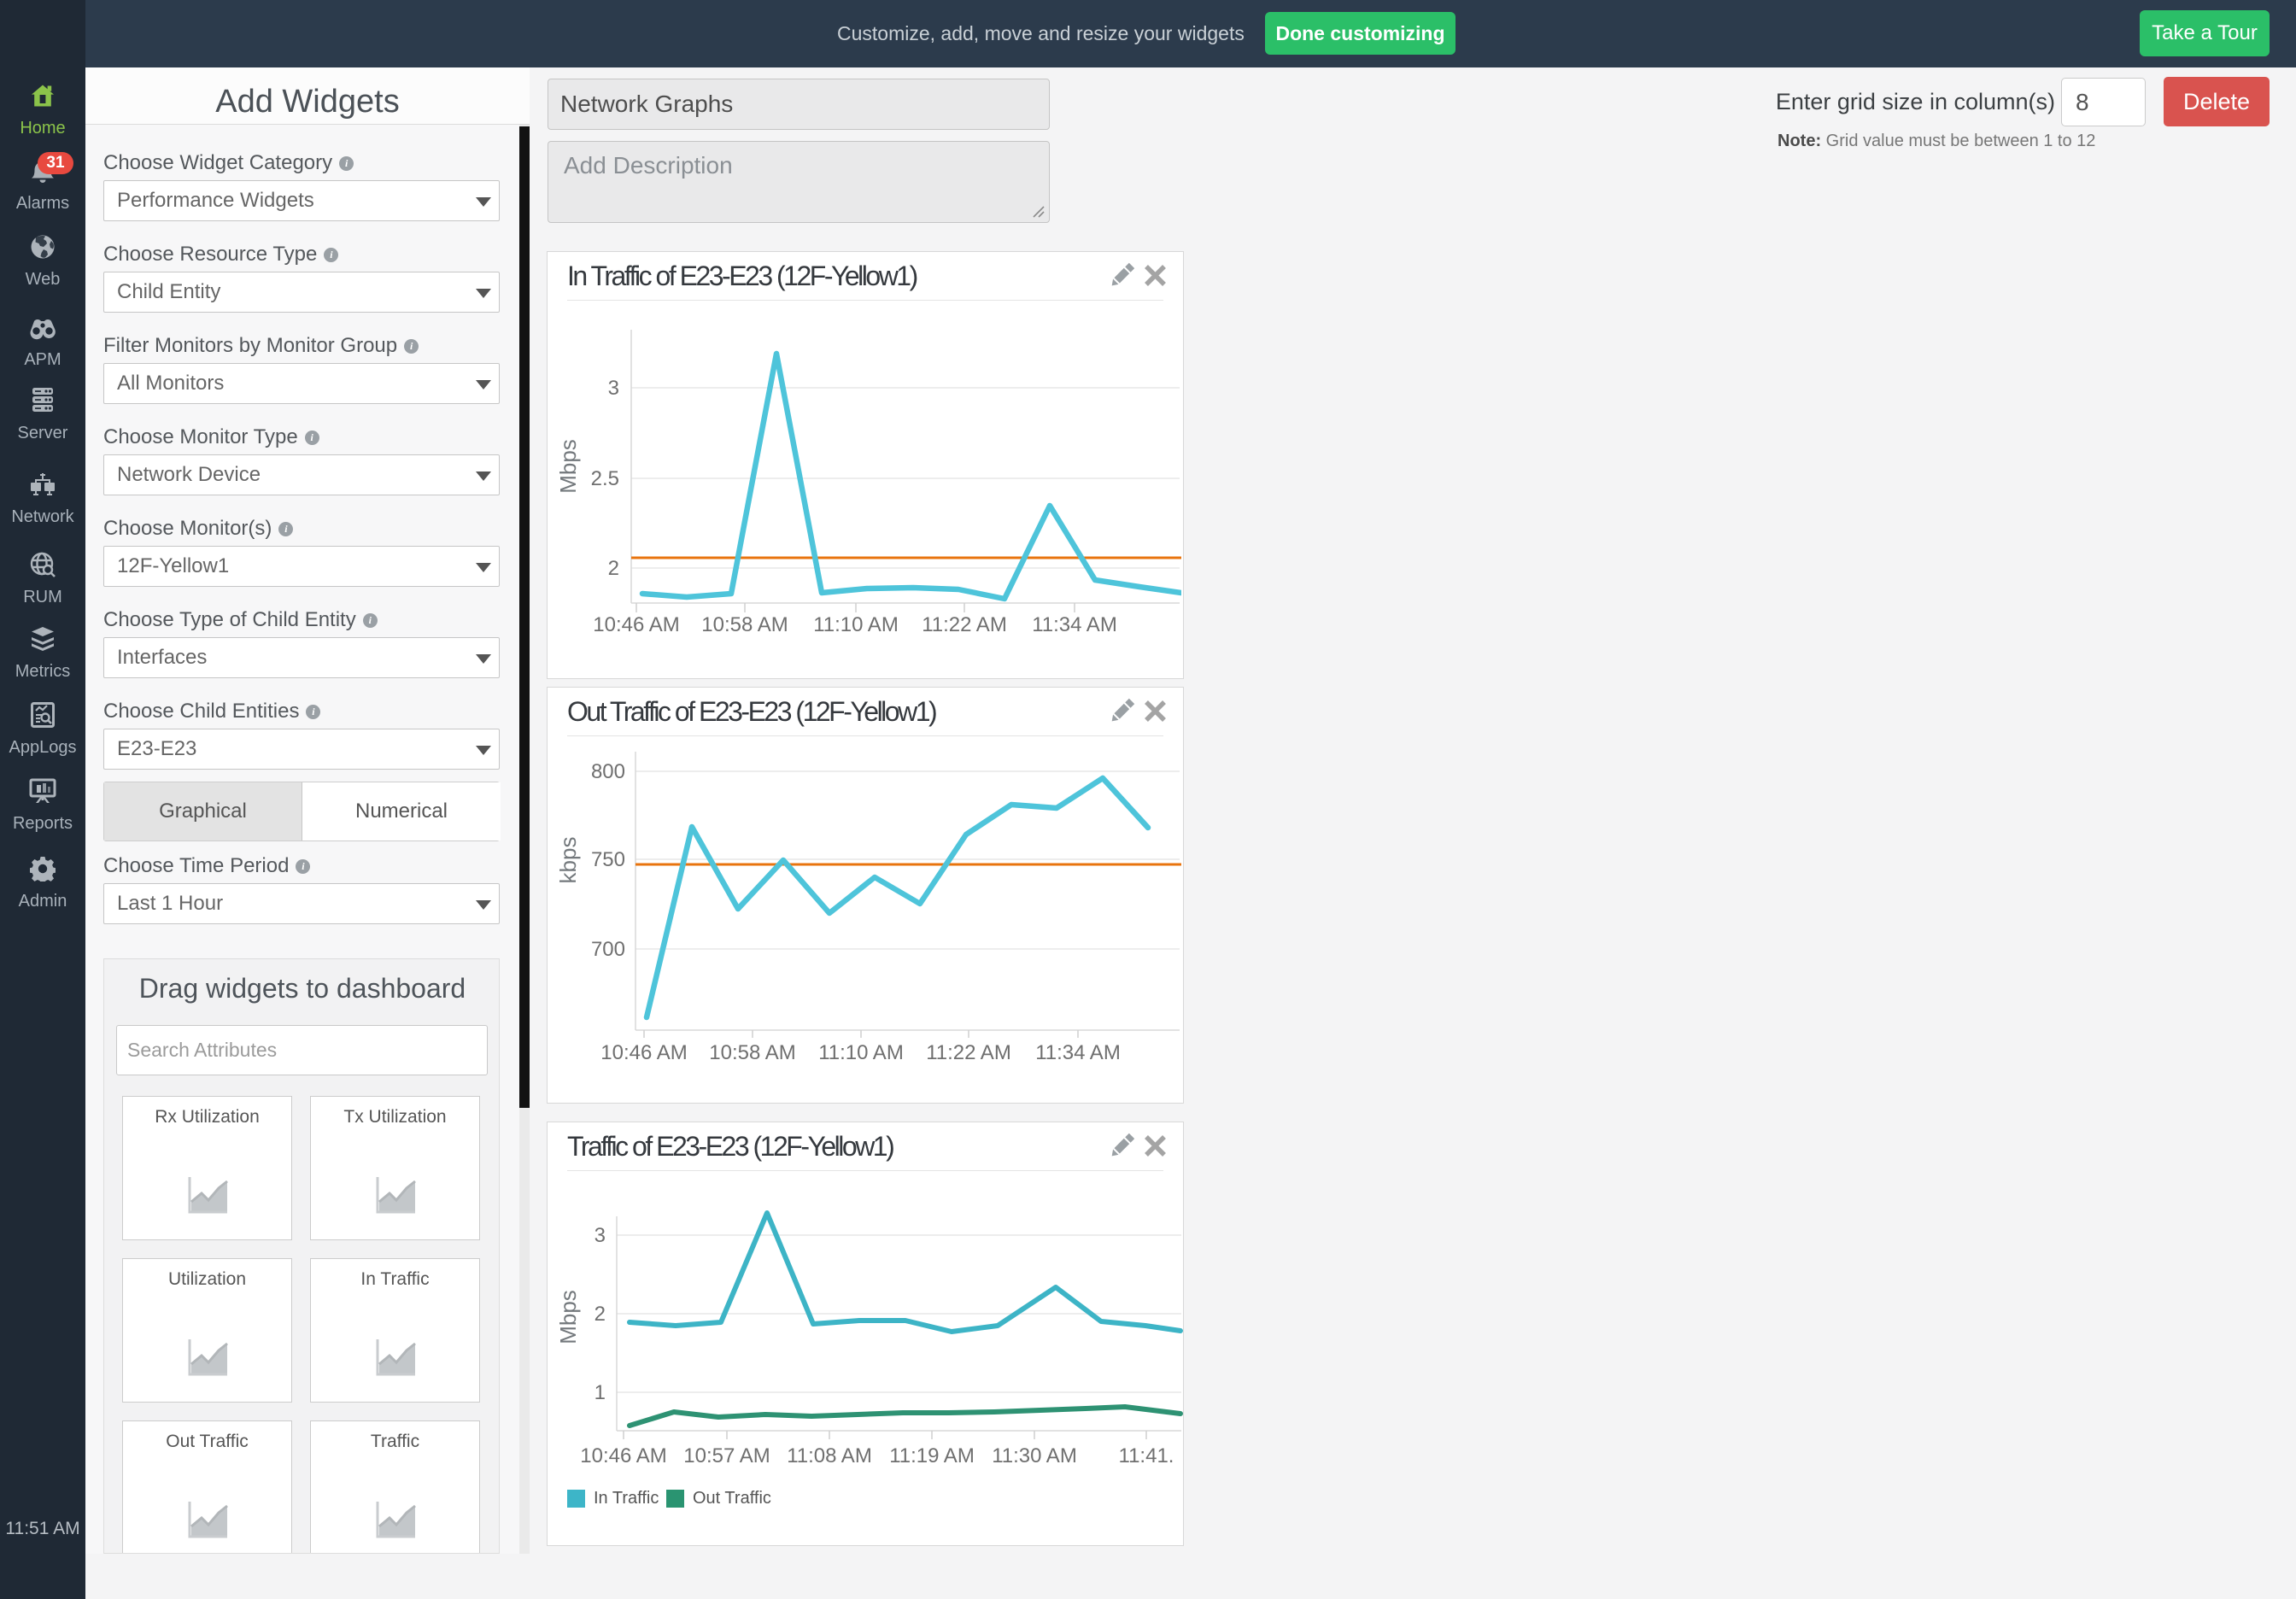  I want to click on svg-text: 750, so click(608, 859).